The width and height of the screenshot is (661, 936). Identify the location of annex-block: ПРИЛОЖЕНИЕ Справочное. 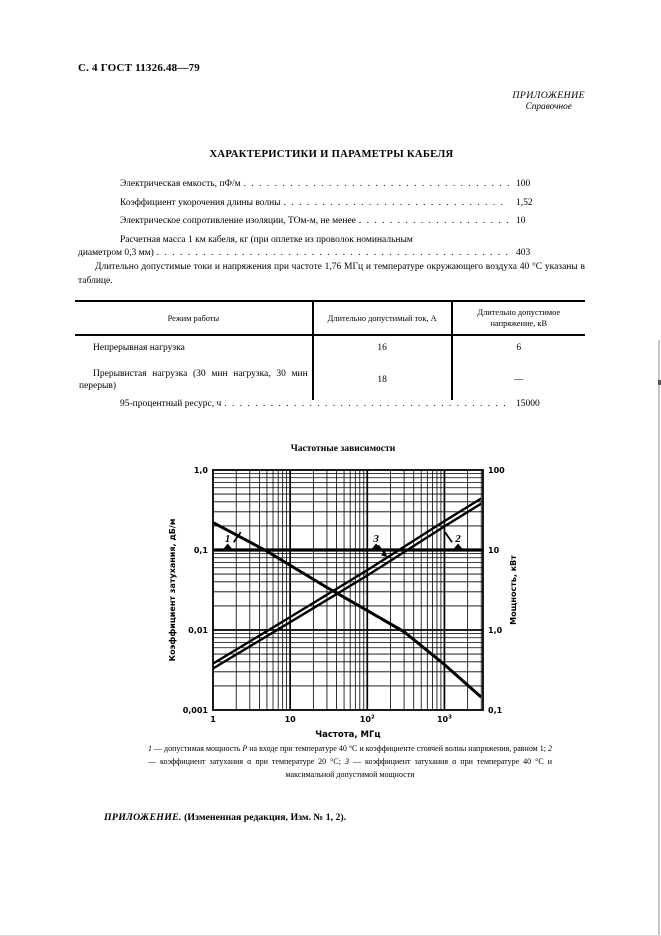
(548, 101).